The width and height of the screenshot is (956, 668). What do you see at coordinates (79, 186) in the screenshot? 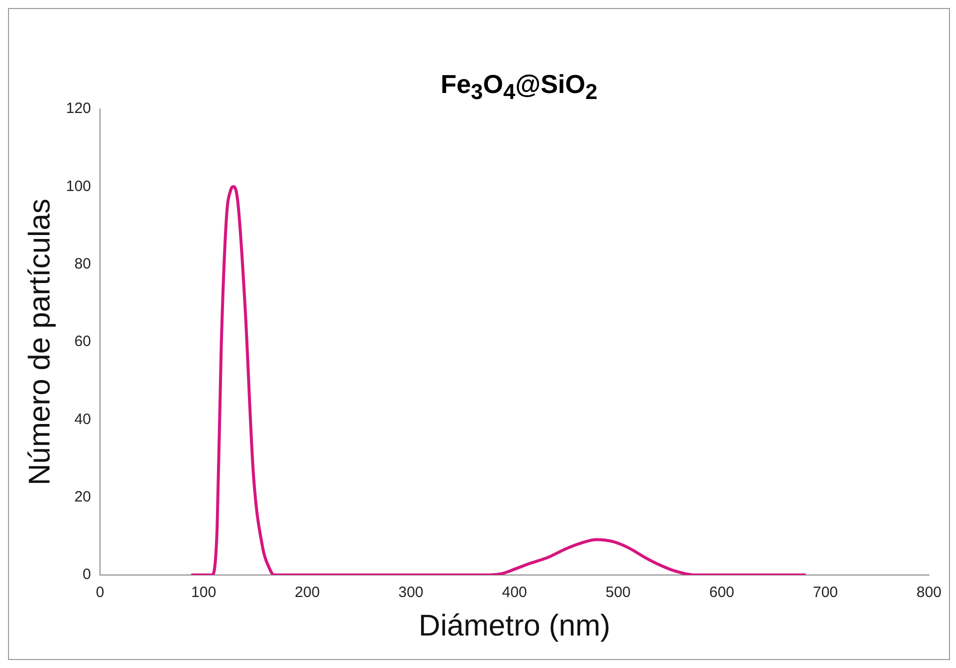
I see `y-tick-label: 100` at bounding box center [79, 186].